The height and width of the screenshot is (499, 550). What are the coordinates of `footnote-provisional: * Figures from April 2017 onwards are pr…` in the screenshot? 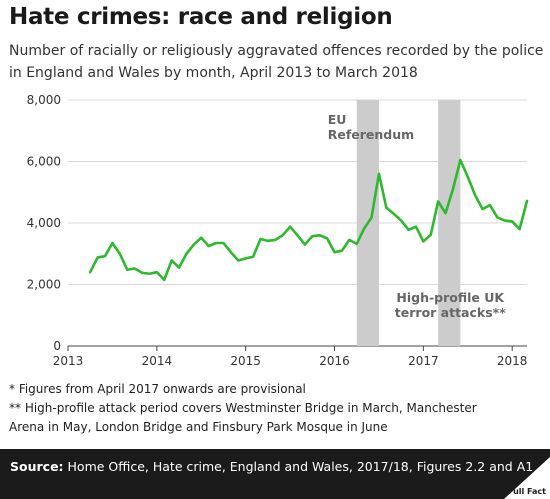 It's located at (157, 389).